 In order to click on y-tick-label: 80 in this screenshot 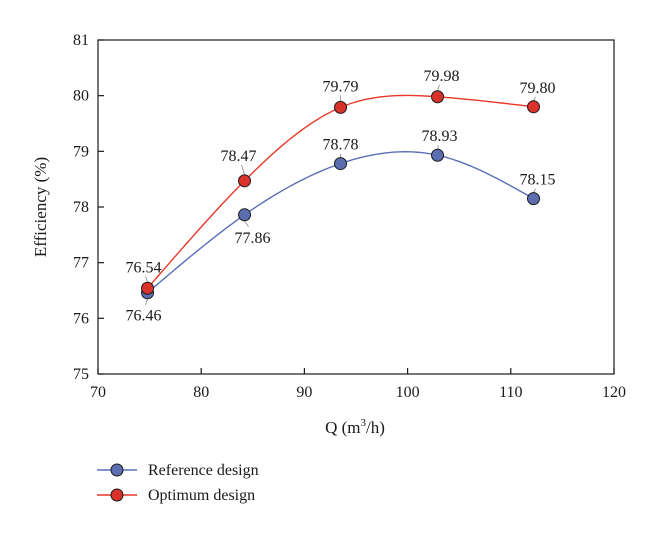, I will do `click(81, 96)`.